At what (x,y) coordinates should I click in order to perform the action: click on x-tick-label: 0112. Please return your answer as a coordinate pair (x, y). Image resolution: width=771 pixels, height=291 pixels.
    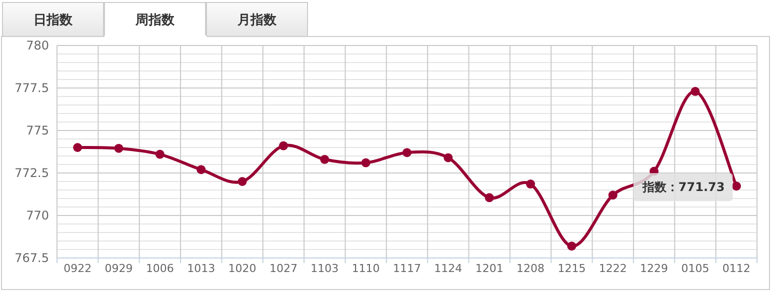
    Looking at the image, I should click on (736, 268).